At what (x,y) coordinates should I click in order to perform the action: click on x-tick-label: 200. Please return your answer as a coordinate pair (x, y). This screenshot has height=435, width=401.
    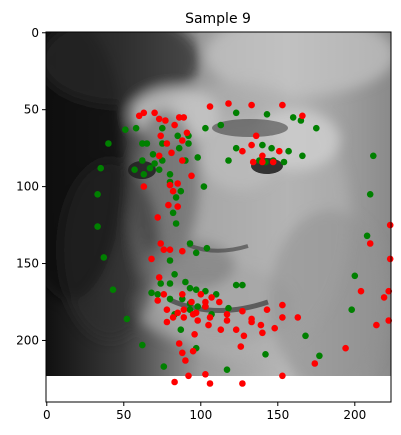
    Looking at the image, I should click on (354, 415).